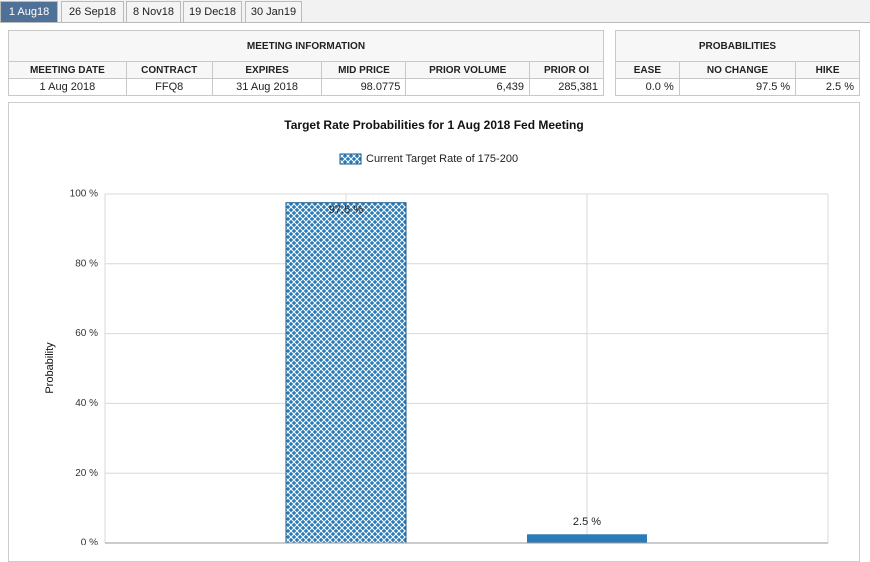 The height and width of the screenshot is (562, 870). Describe the element at coordinates (647, 70) in the screenshot. I see `column-header: EASE` at that location.